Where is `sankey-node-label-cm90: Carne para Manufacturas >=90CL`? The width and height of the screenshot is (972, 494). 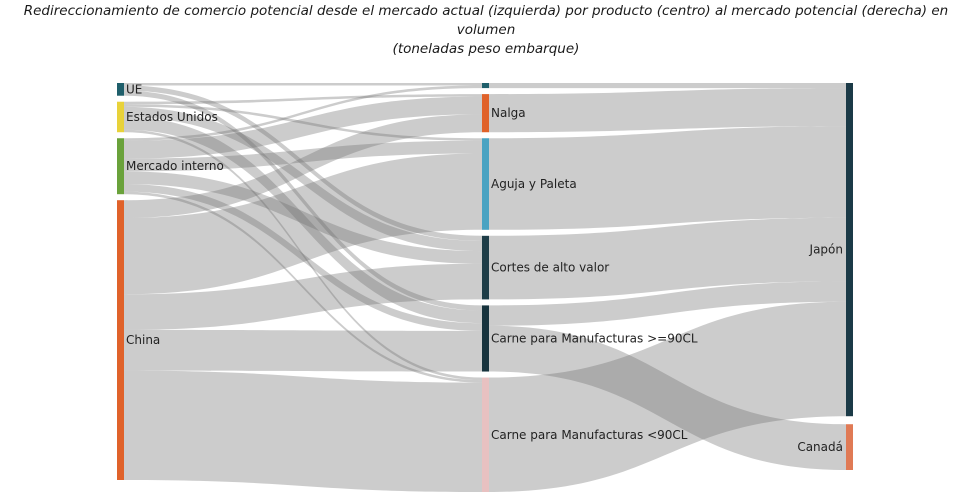 sankey-node-label-cm90: Carne para Manufacturas >=90CL is located at coordinates (594, 338).